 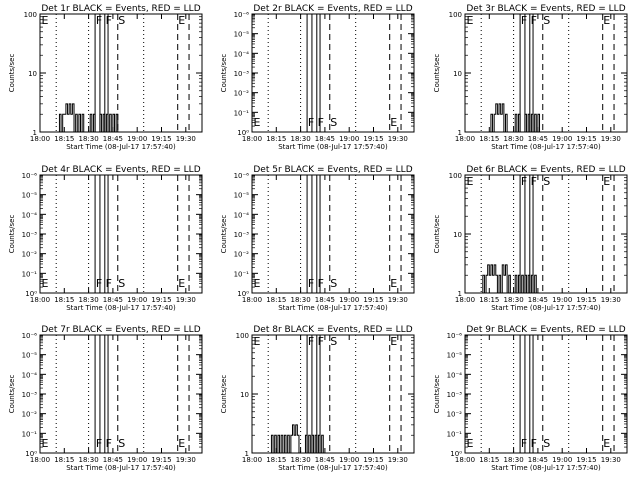 What do you see at coordinates (30, 235) in the screenshot?
I see `y-tick-label: 10⁻³` at bounding box center [30, 235].